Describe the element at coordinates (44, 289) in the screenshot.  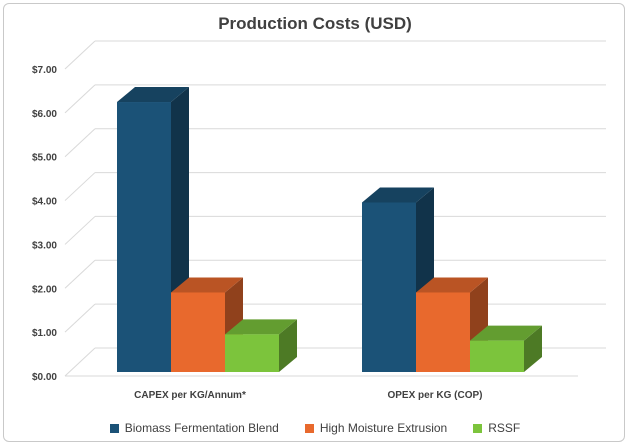
I see `y-tick-label: $2.00` at that location.